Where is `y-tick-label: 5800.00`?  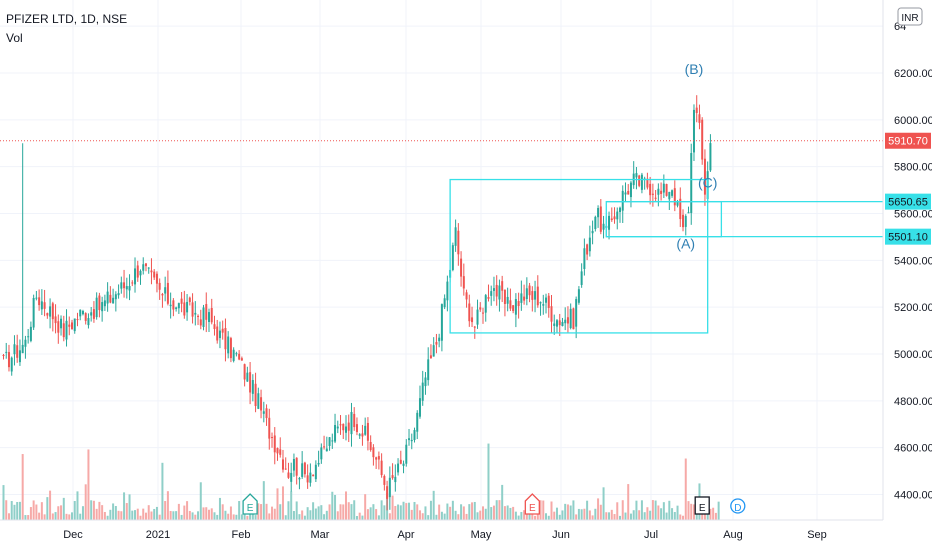
y-tick-label: 5800.00 is located at coordinates (913, 168).